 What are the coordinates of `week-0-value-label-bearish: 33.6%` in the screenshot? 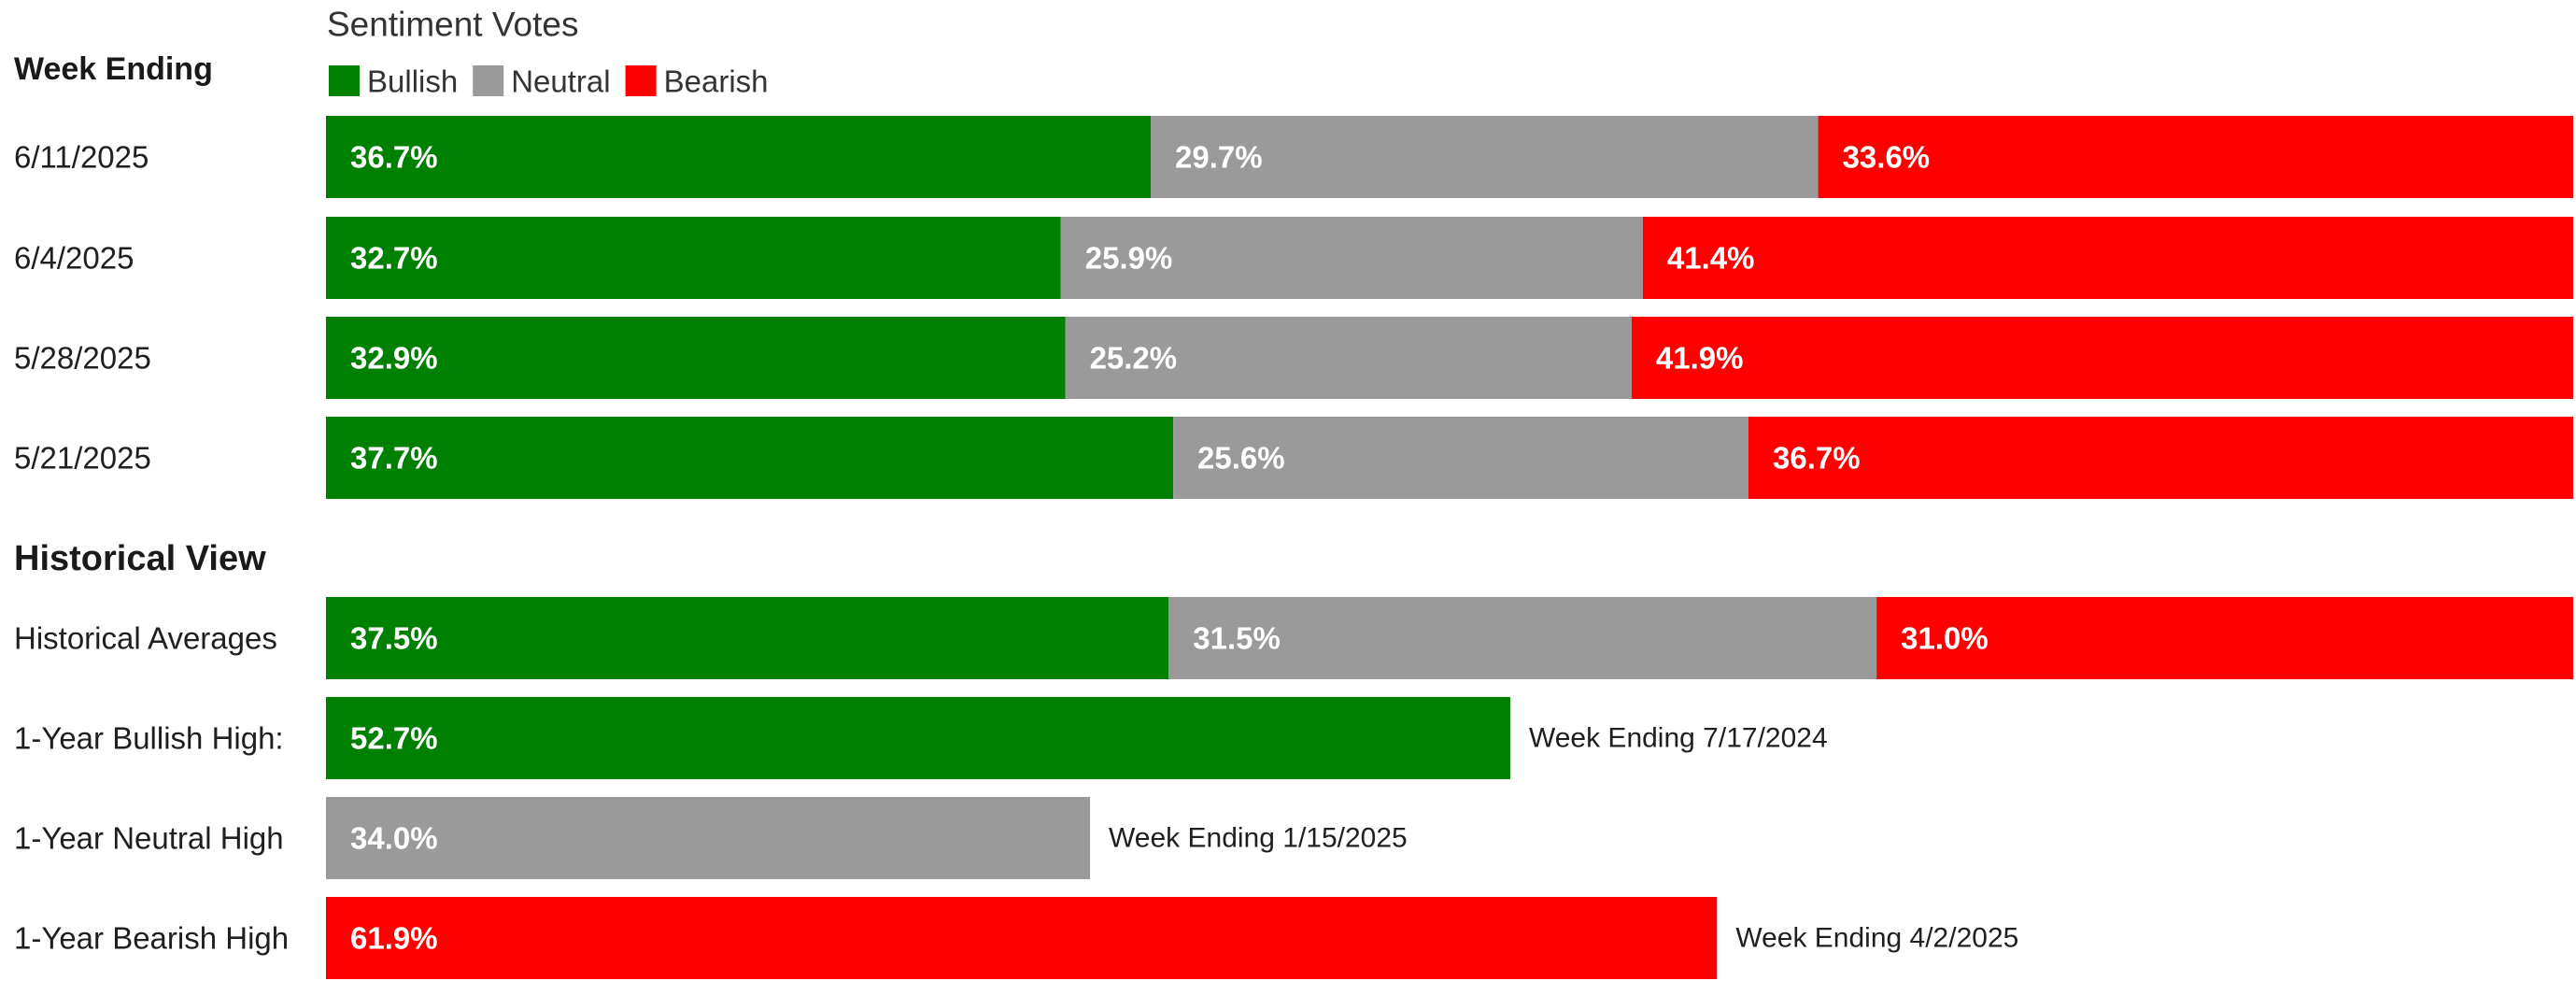 It's located at (1887, 157).